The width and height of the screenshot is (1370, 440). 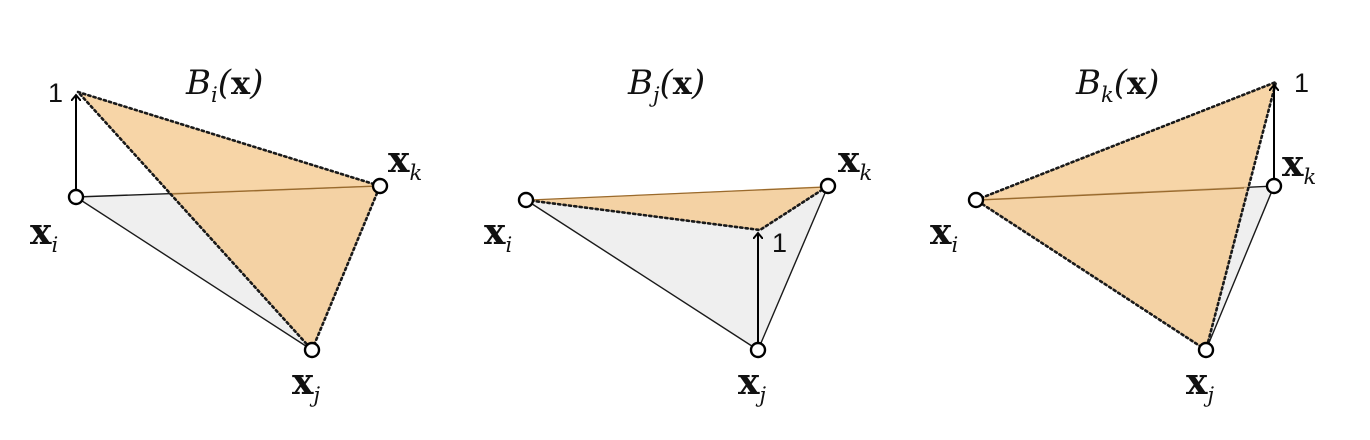 What do you see at coordinates (666, 85) in the screenshot?
I see `panel-title: Bj(x)` at bounding box center [666, 85].